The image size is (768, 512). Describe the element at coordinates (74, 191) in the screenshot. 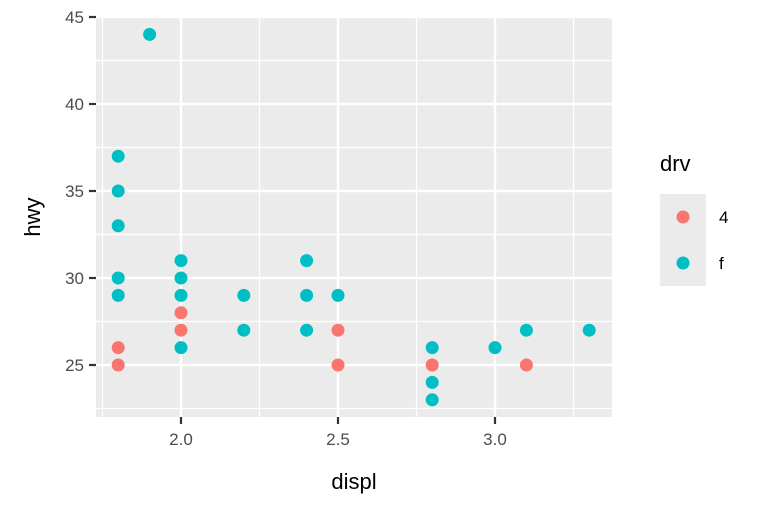

I see `y-tick-label: 35` at that location.